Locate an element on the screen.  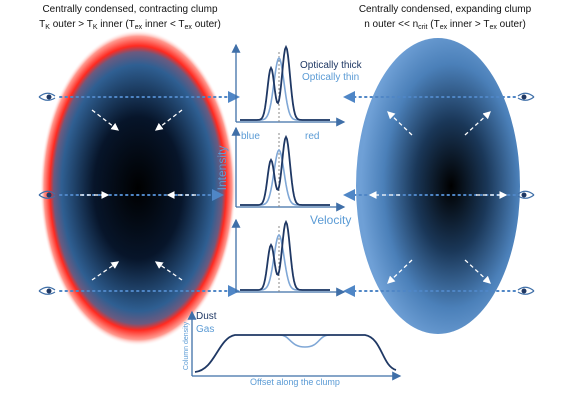
subscript: crit is located at coordinates (422, 27).